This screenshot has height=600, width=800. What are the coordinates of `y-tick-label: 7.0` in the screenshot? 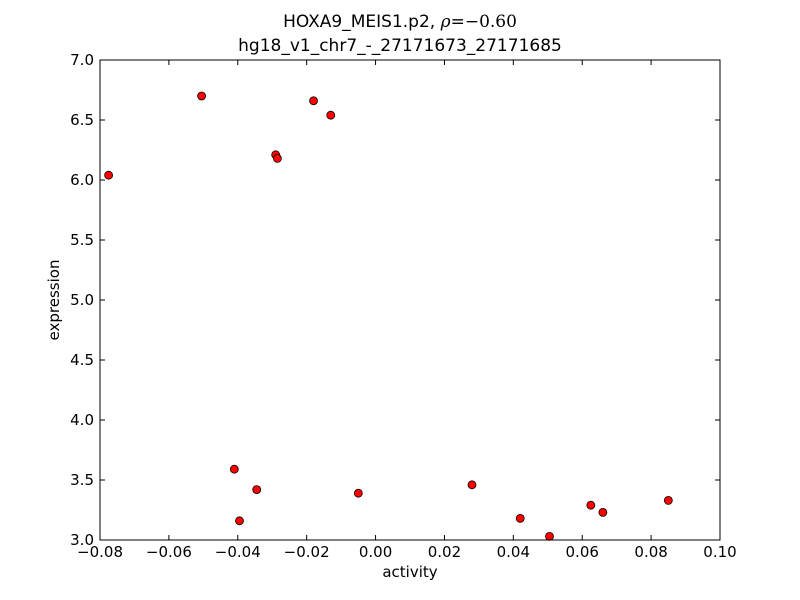 It's located at (82, 60).